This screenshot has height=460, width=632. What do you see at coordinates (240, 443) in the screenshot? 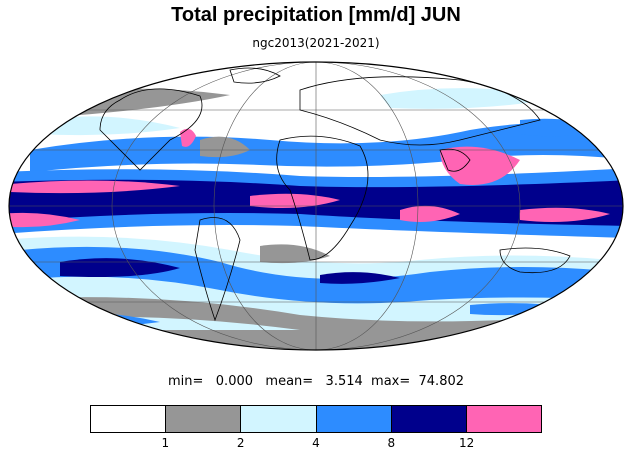
I see `colorbar-tick-label: 2` at bounding box center [240, 443].